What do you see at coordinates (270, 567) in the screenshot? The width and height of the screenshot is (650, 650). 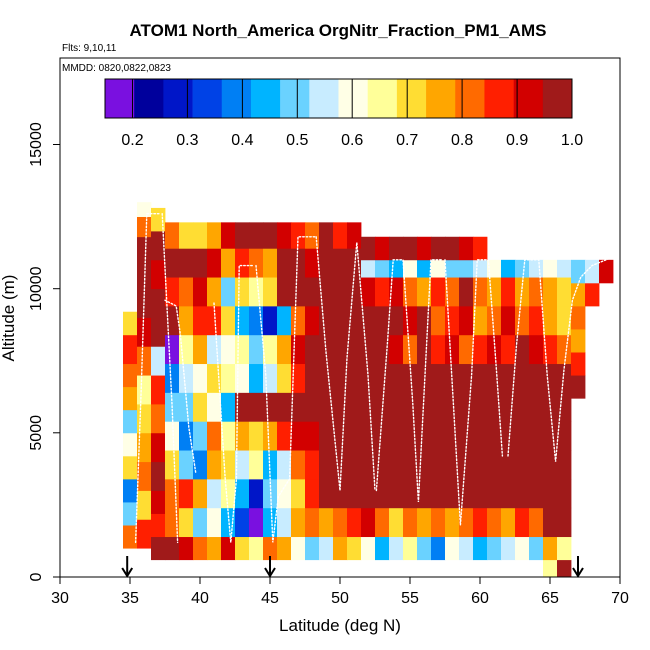 I see `down-arrow-icon` at bounding box center [270, 567].